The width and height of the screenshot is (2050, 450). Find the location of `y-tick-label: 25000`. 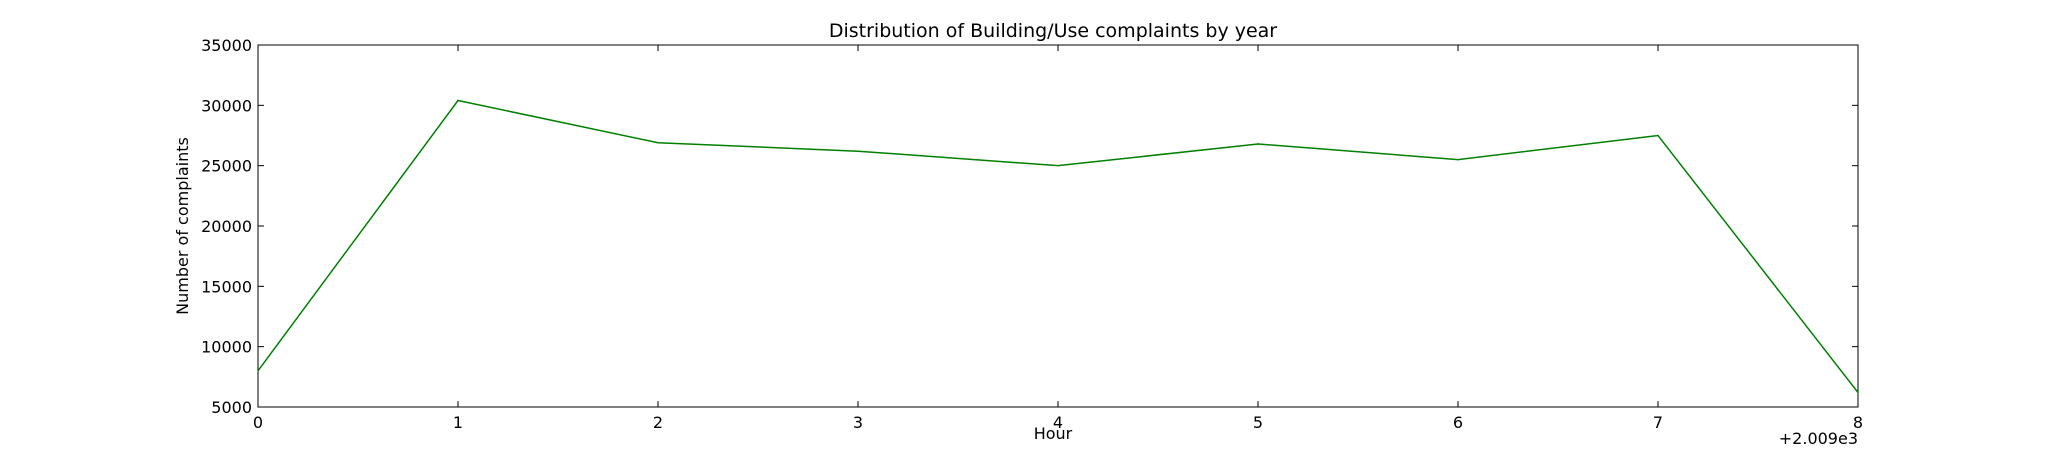

y-tick-label: 25000 is located at coordinates (226, 166).